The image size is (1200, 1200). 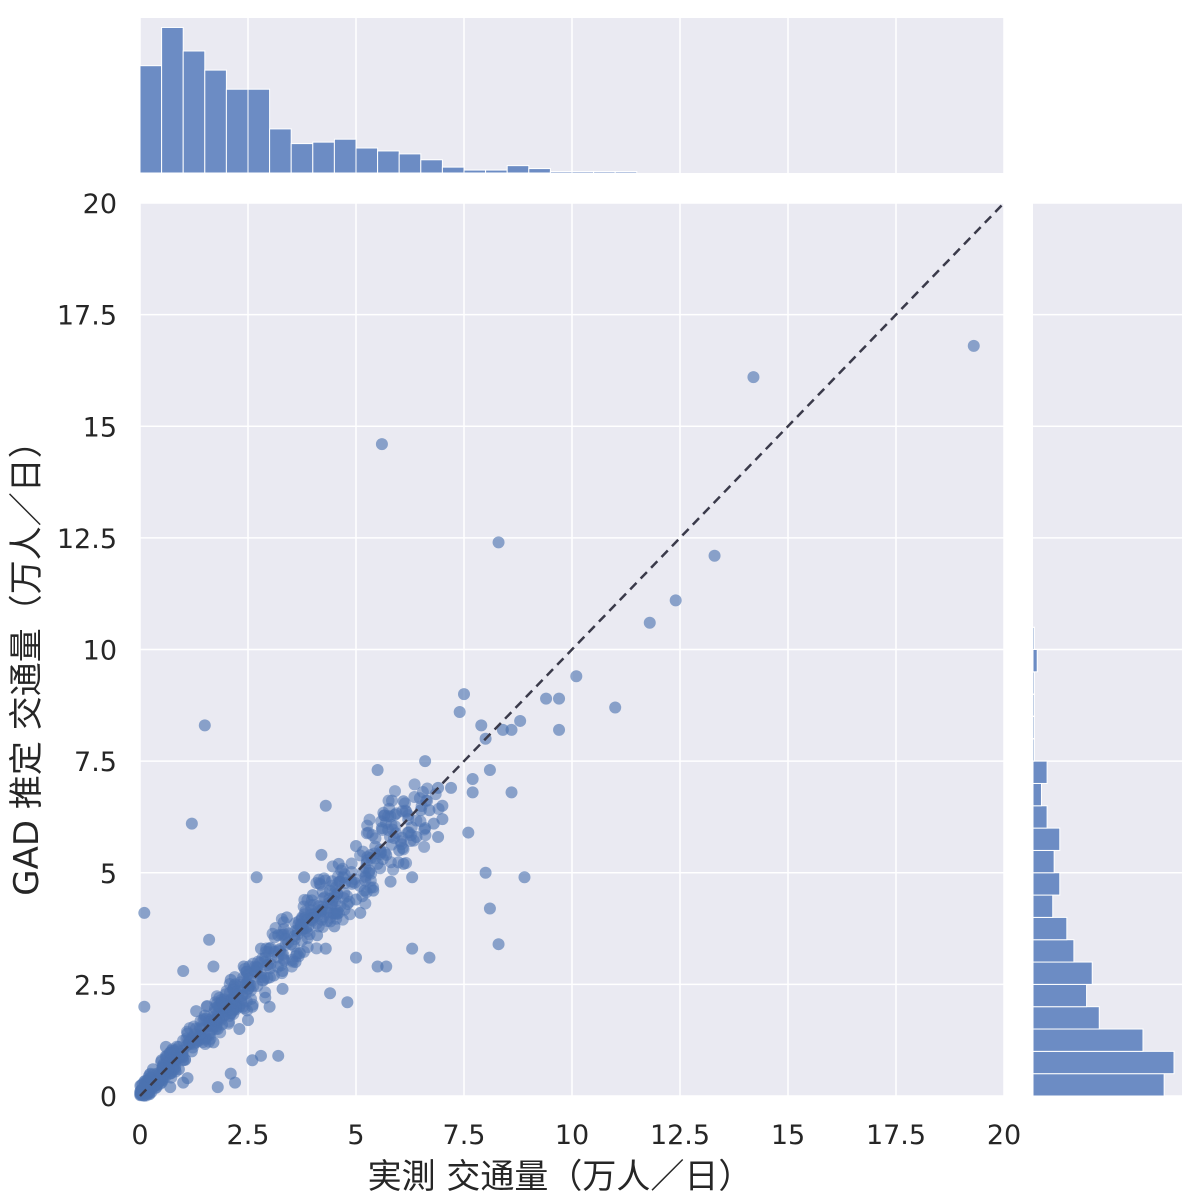 I want to click on y-tick-label: 5, so click(x=108, y=874).